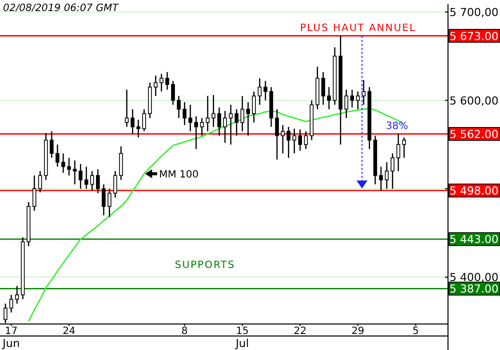 This screenshot has width=500, height=350. I want to click on ref-line-label: 5 562.00, so click(474, 134).